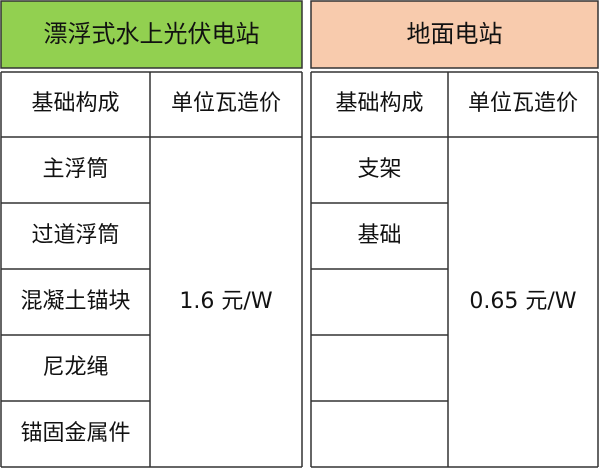 Image resolution: width=600 pixels, height=471 pixels. Describe the element at coordinates (379, 235) in the screenshot. I see `component: 基础` at that location.